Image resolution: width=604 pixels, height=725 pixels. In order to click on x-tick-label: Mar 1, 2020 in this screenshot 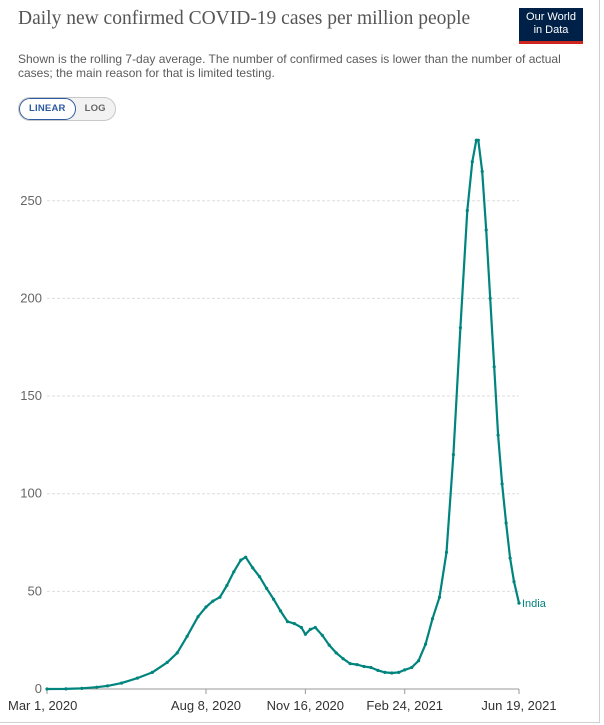, I will do `click(42, 705)`.